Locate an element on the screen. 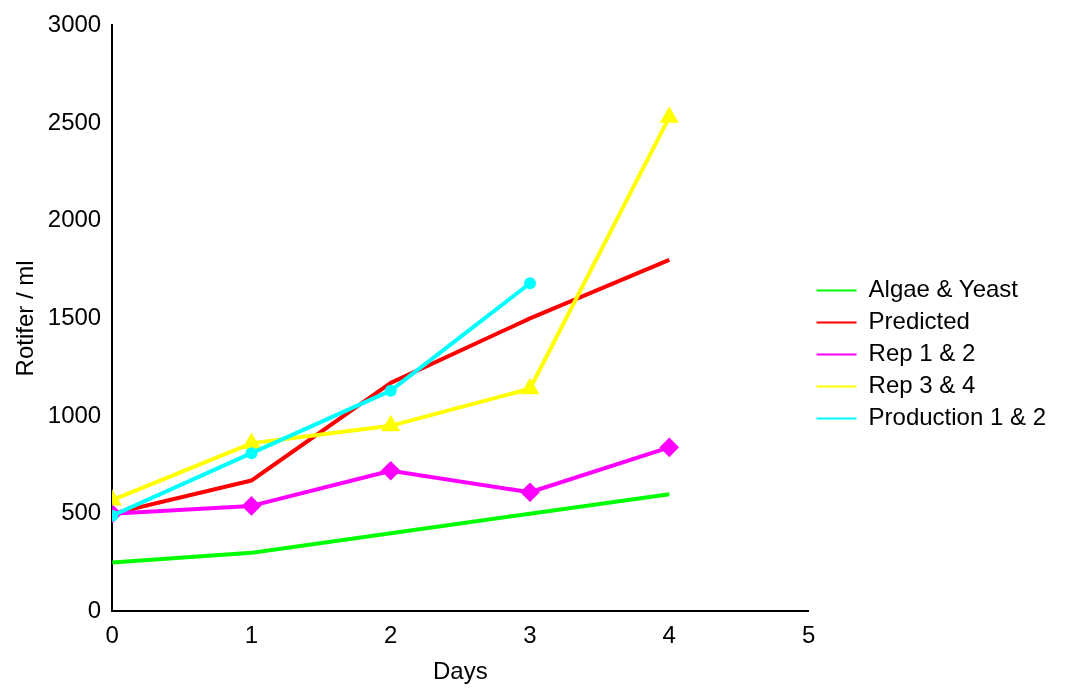 The width and height of the screenshot is (1074, 699). y-tick-label: 3000 is located at coordinates (74, 24).